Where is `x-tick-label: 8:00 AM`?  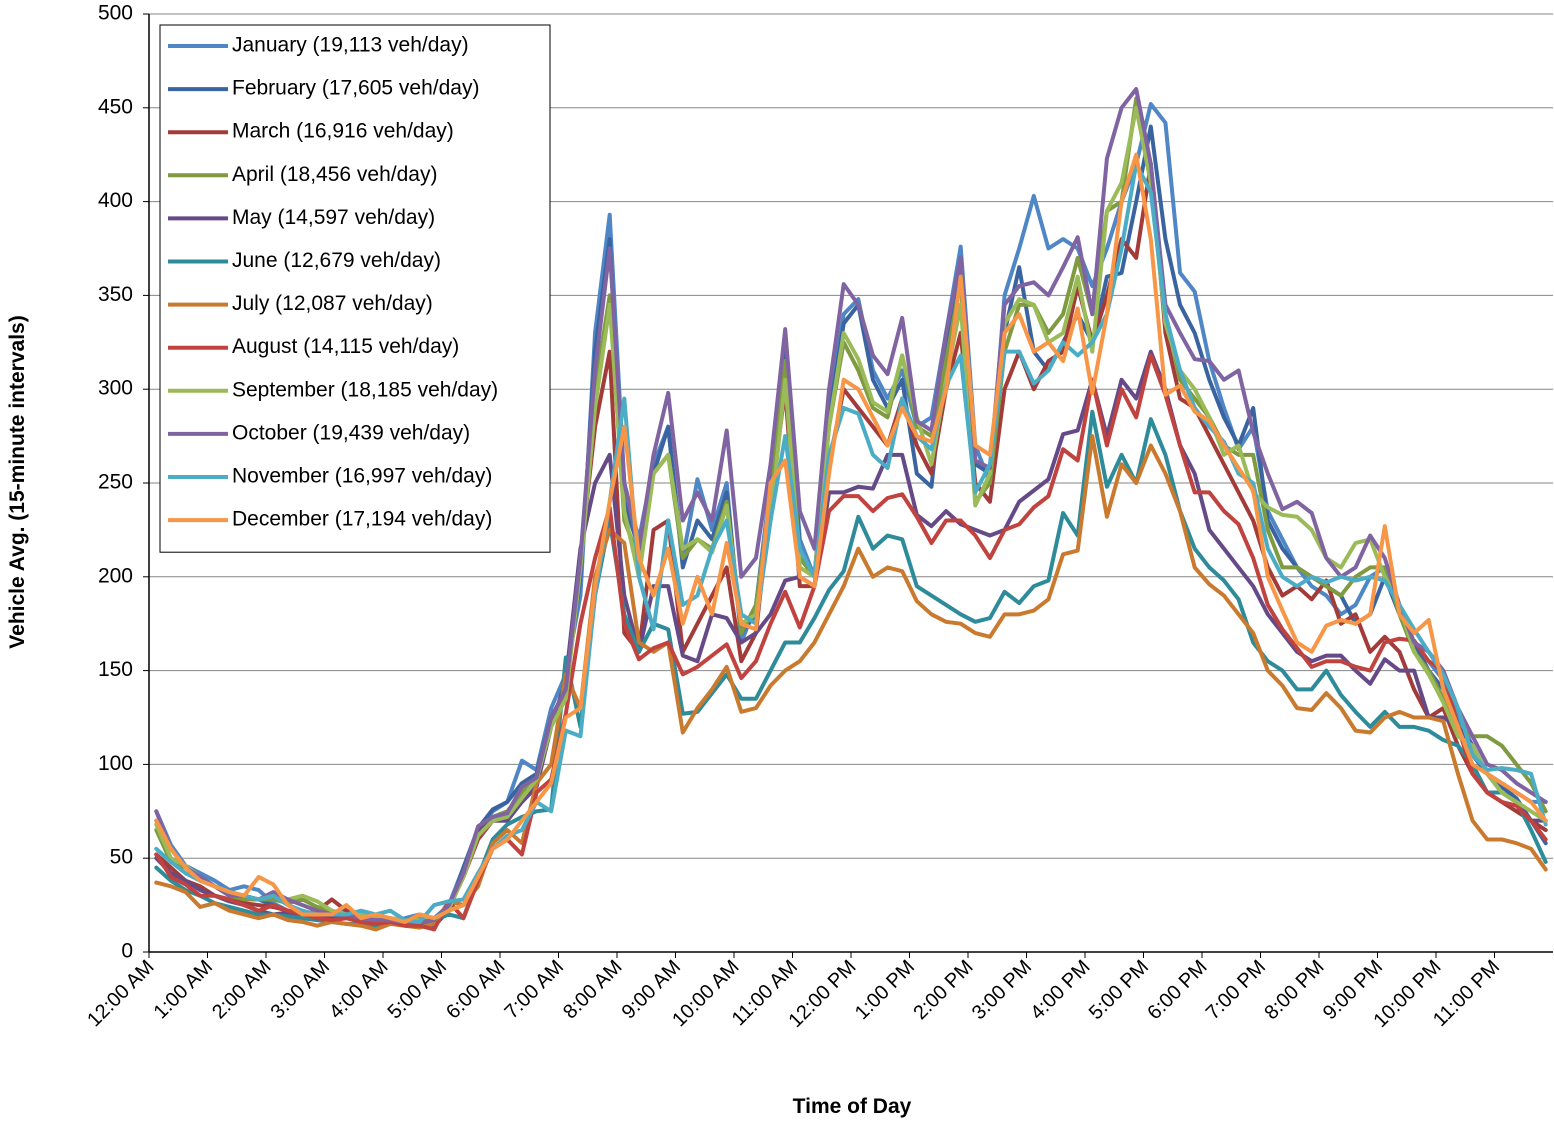 x-tick-label: 8:00 AM is located at coordinates (592, 989).